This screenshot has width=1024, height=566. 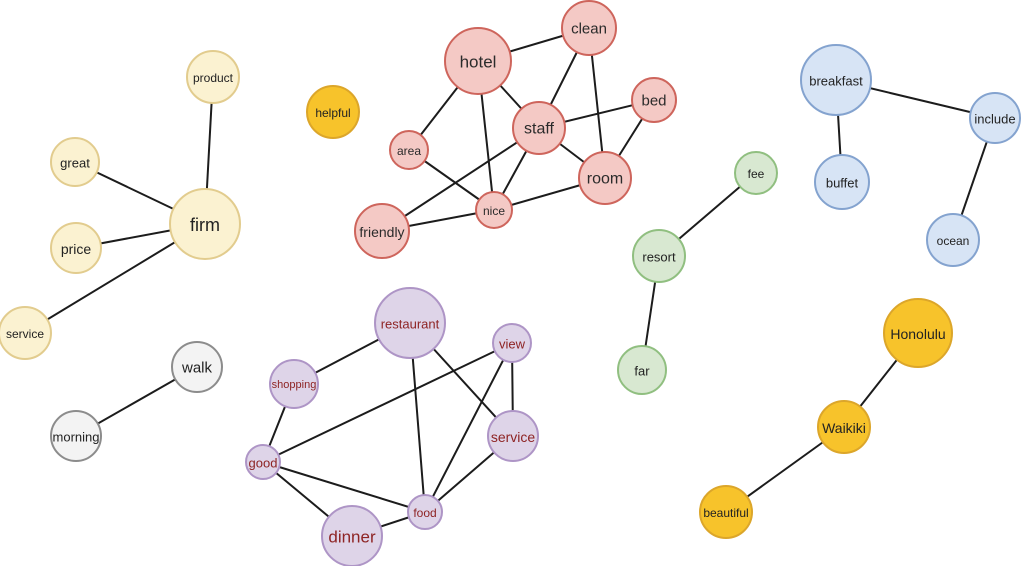 I want to click on node-service_p: service, so click(x=513, y=436).